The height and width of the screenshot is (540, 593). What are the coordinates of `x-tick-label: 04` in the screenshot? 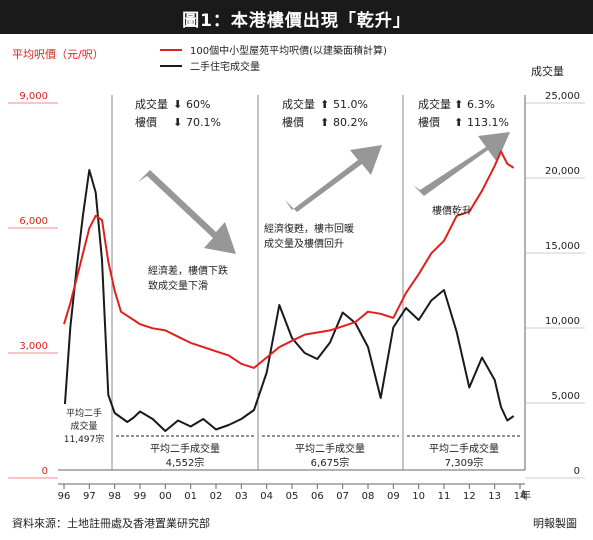 It's located at (266, 496).